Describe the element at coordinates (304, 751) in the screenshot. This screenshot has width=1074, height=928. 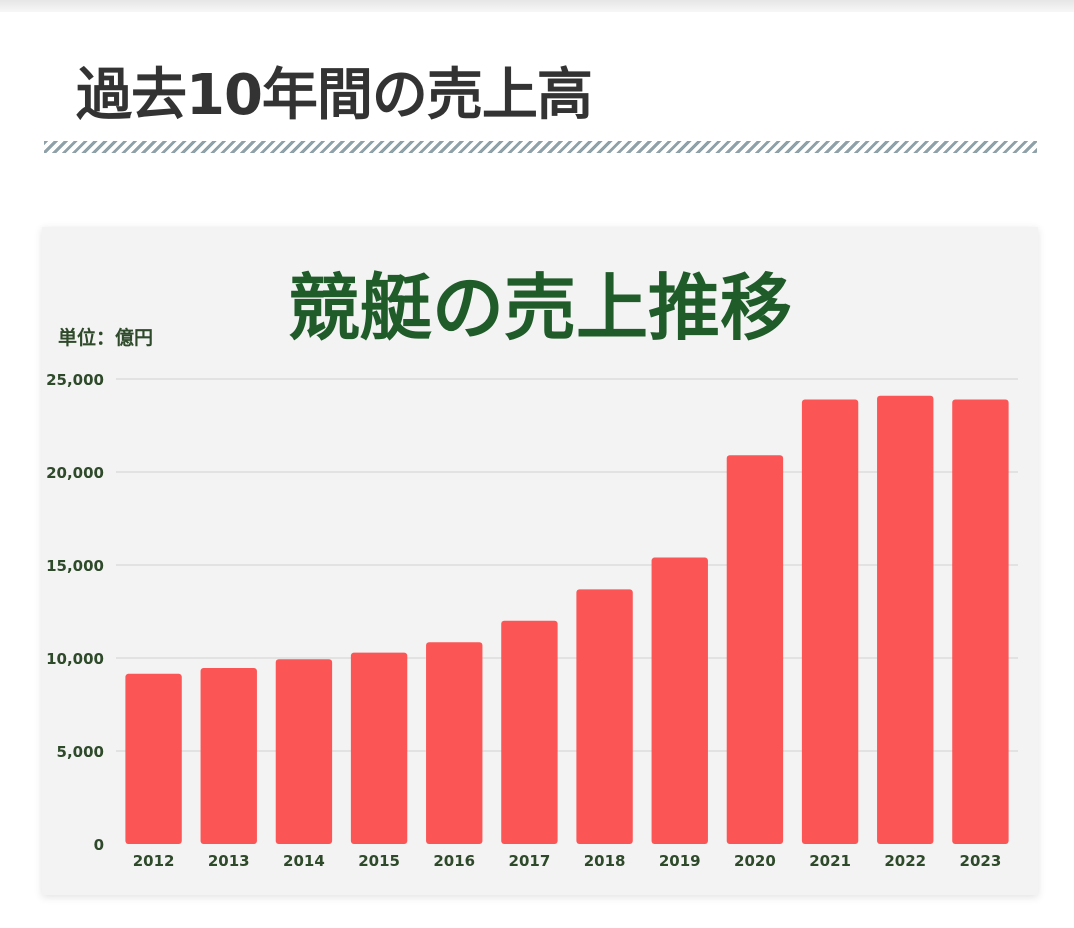
I see `bar-2014` at that location.